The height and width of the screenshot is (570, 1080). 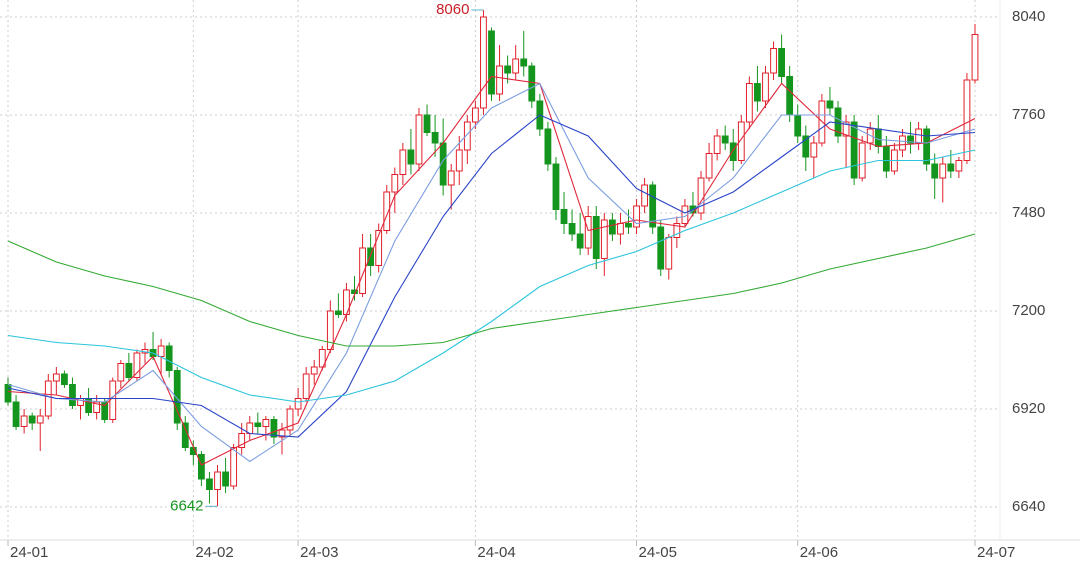 What do you see at coordinates (496, 552) in the screenshot?
I see `x-tick-label: 24-04` at bounding box center [496, 552].